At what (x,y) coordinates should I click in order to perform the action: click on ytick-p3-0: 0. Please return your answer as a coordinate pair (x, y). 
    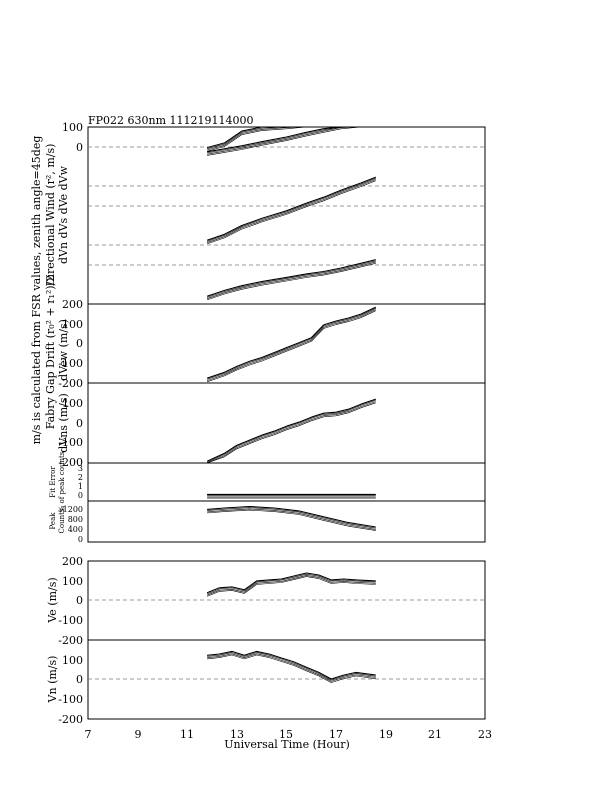
    Looking at the image, I should click on (79, 423).